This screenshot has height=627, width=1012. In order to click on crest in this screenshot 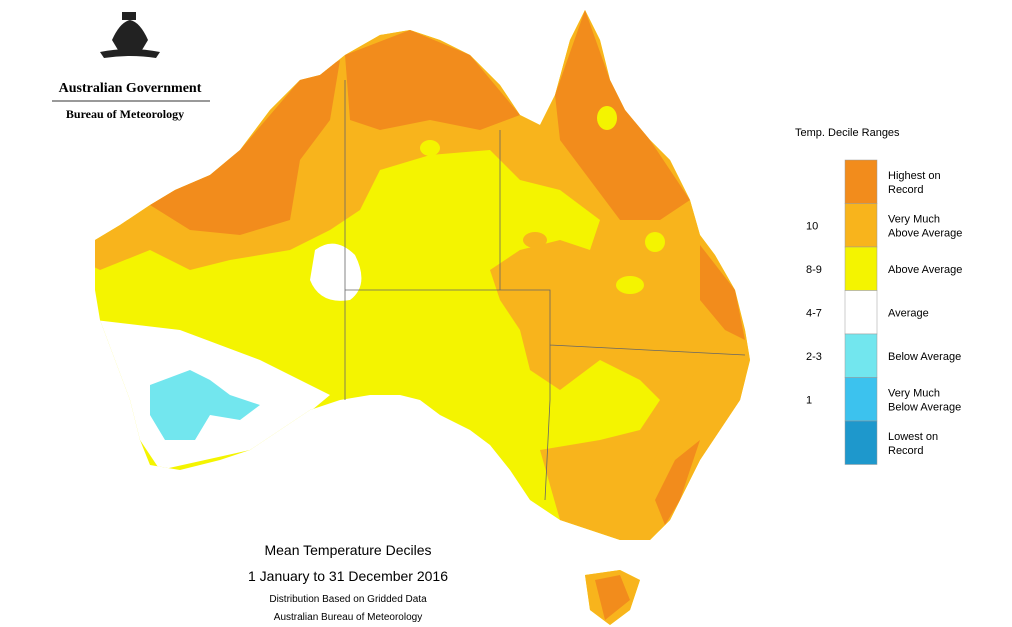, I will do `click(130, 35)`.